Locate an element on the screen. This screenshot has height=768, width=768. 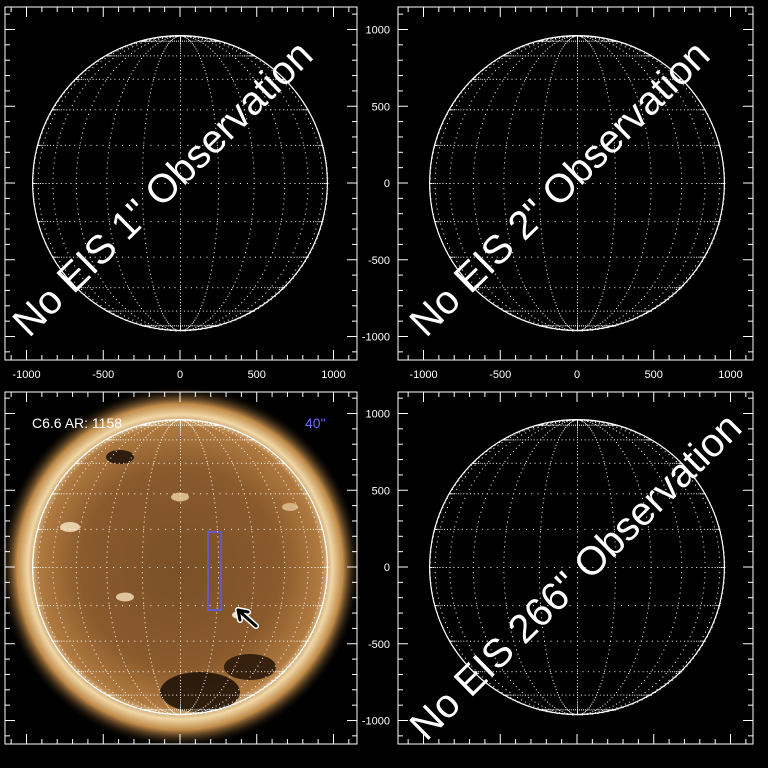
solar-feature is located at coordinates (250, 667).